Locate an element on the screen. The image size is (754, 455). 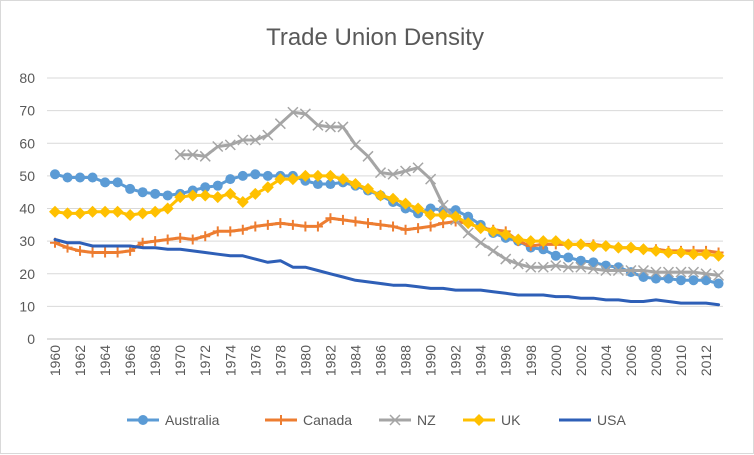
y-tick-label: 30 is located at coordinates (27, 241).